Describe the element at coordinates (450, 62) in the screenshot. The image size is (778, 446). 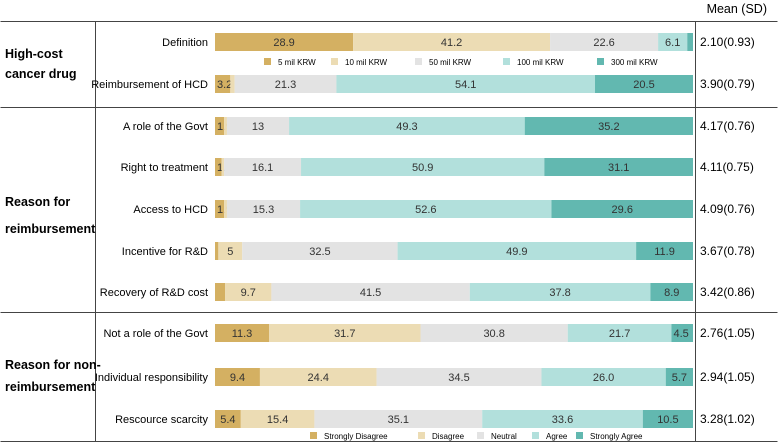
I see `legend-label: 50 mil KRW` at that location.